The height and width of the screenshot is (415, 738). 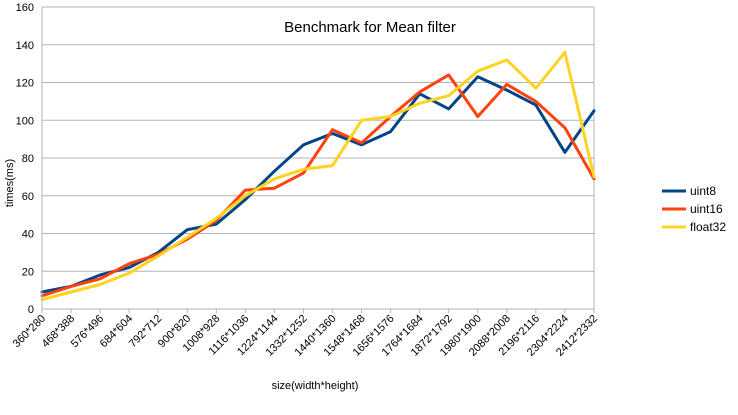 What do you see at coordinates (25, 121) in the screenshot?
I see `y-tick-label: 100` at bounding box center [25, 121].